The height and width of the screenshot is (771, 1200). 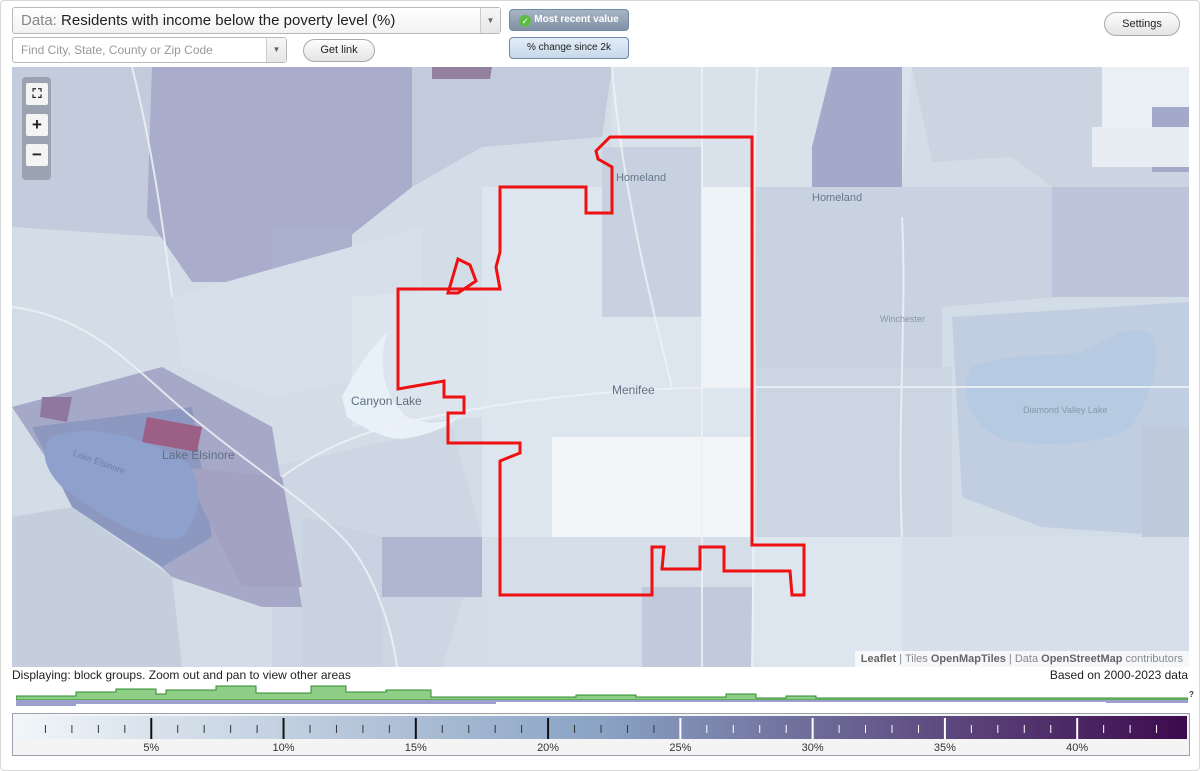 What do you see at coordinates (1118, 675) in the screenshot?
I see `data-range-note: Based on 2000-2023 data` at bounding box center [1118, 675].